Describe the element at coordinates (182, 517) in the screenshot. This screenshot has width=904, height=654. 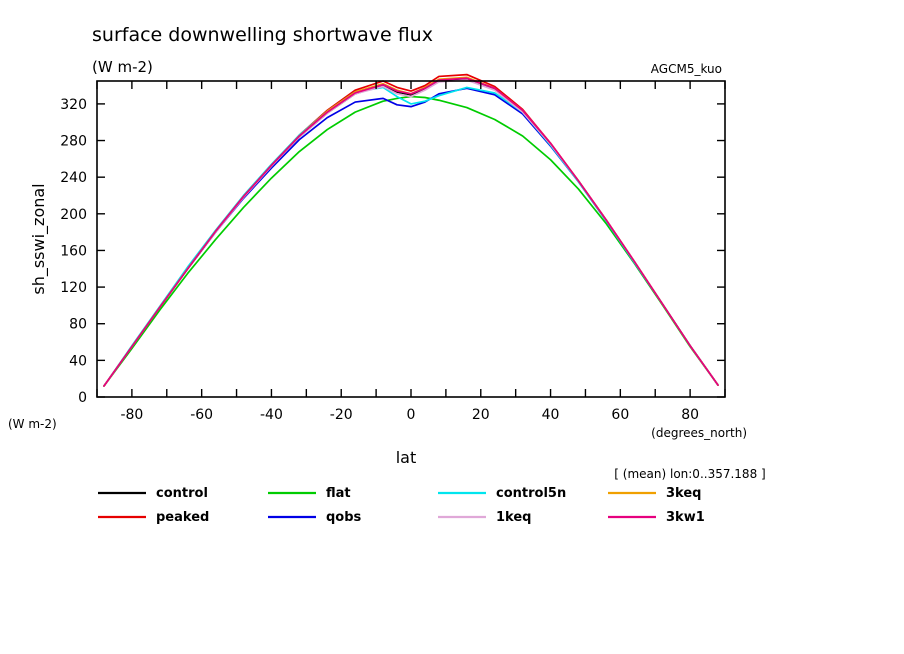
I see `legend-label-peaked: peaked` at that location.